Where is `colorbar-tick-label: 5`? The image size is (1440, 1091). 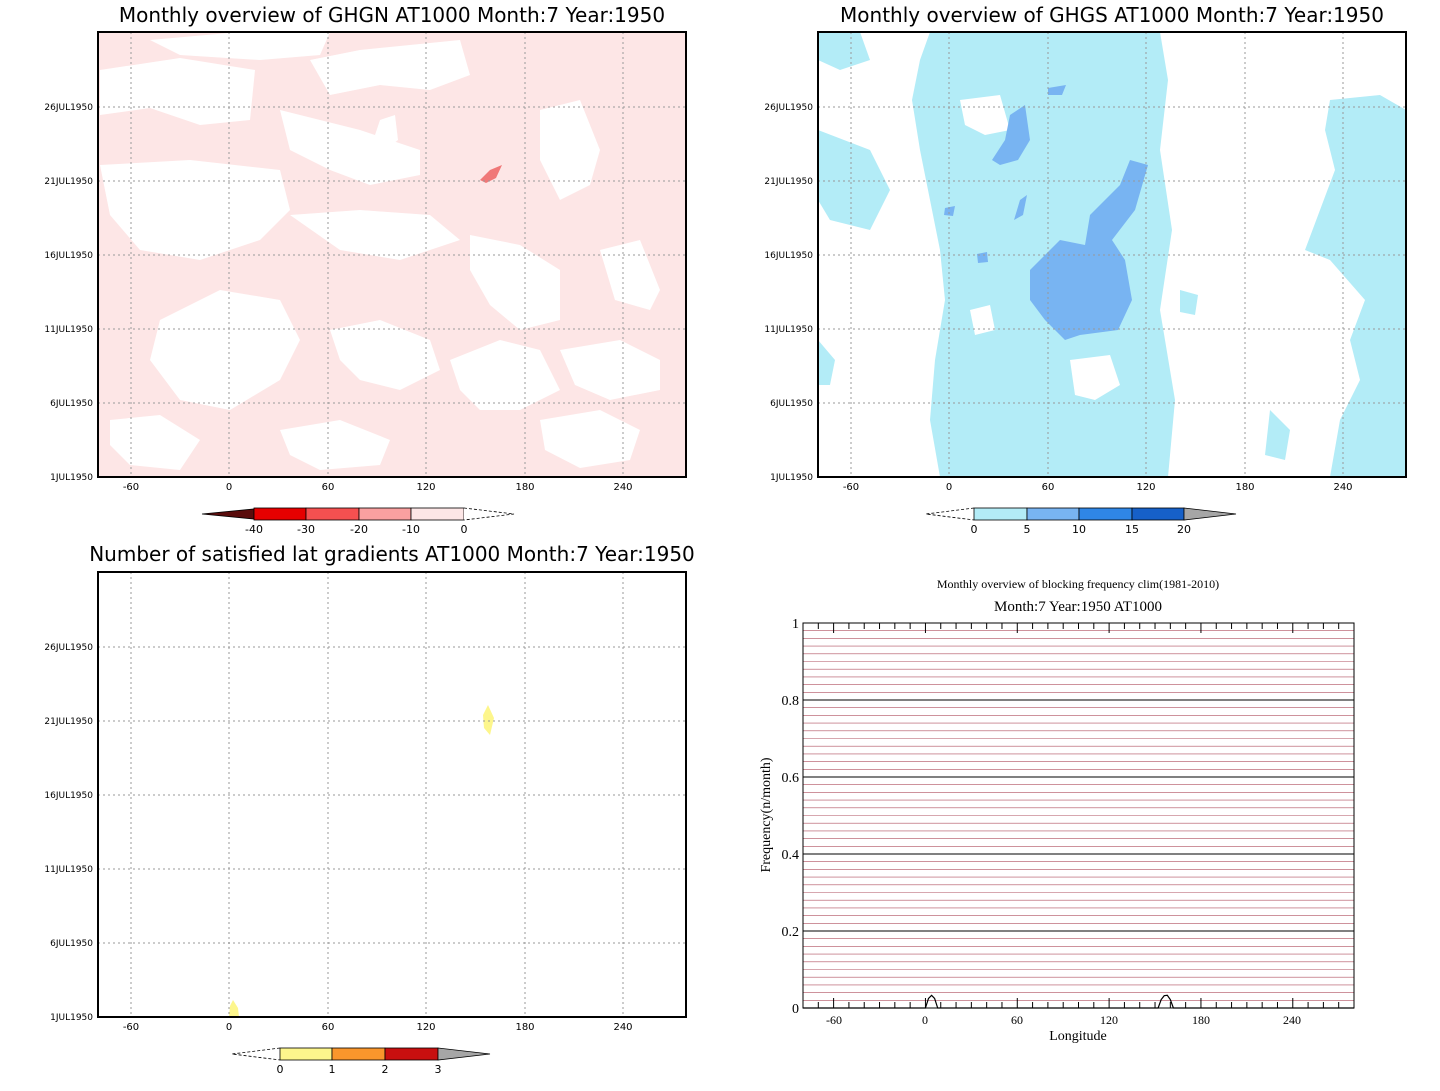 colorbar-tick-label: 5 is located at coordinates (1027, 529).